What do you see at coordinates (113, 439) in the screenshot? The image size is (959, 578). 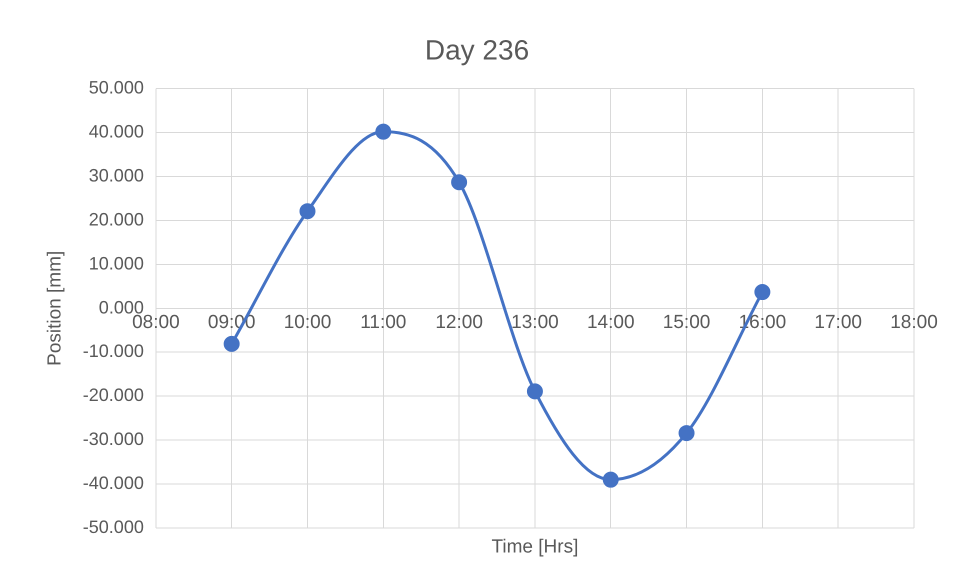 I see `y-tick-label: -30.000` at bounding box center [113, 439].